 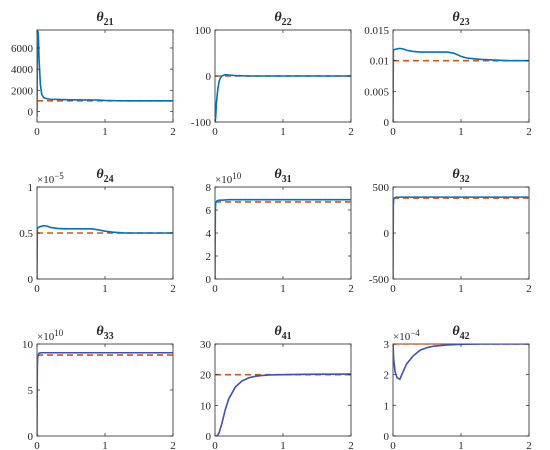 I want to click on subplot-title: θ41, so click(x=282, y=333).